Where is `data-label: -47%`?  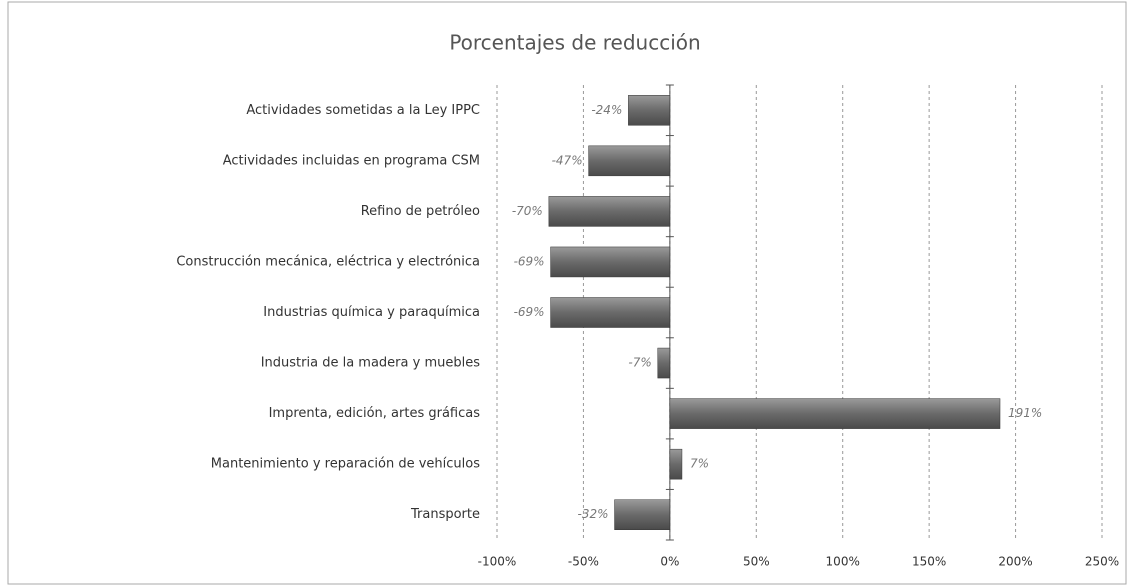
data-label: -47% is located at coordinates (567, 160).